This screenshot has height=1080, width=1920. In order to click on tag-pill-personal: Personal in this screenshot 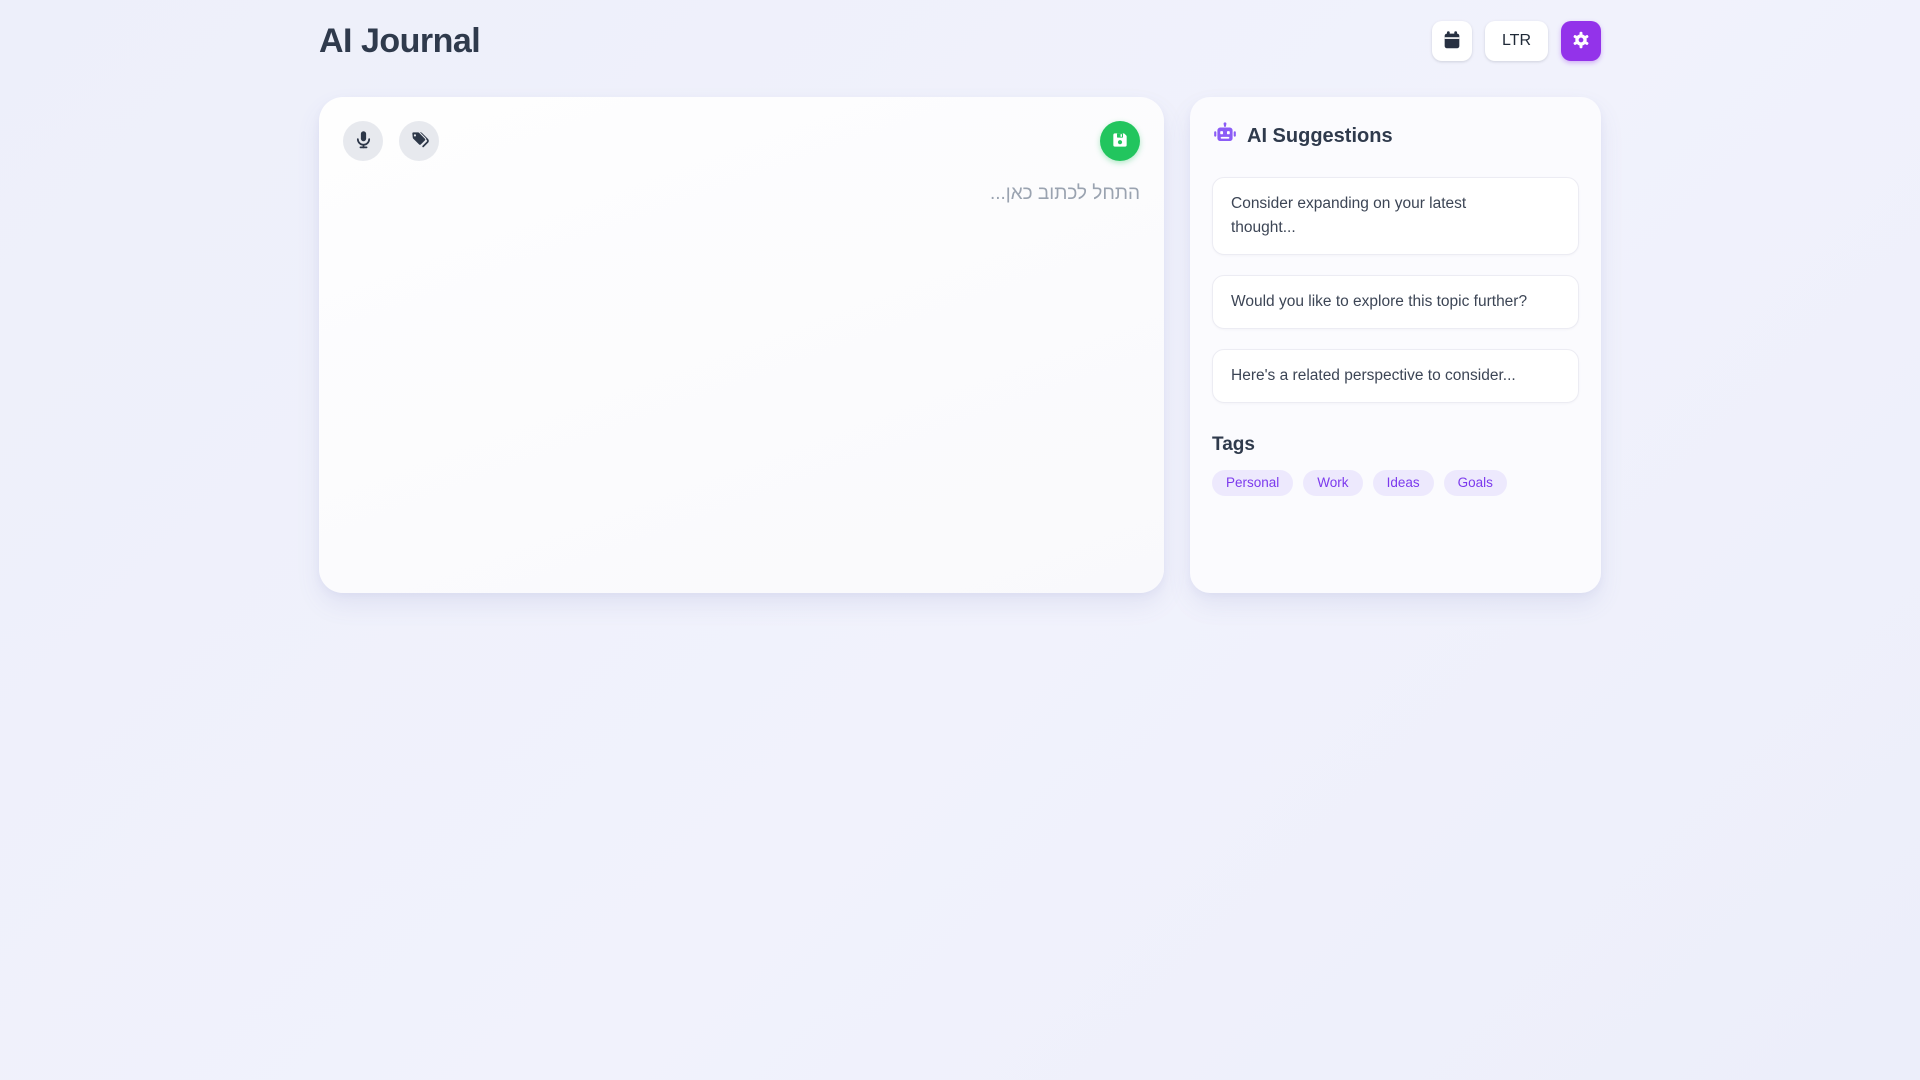, I will do `click(1253, 483)`.